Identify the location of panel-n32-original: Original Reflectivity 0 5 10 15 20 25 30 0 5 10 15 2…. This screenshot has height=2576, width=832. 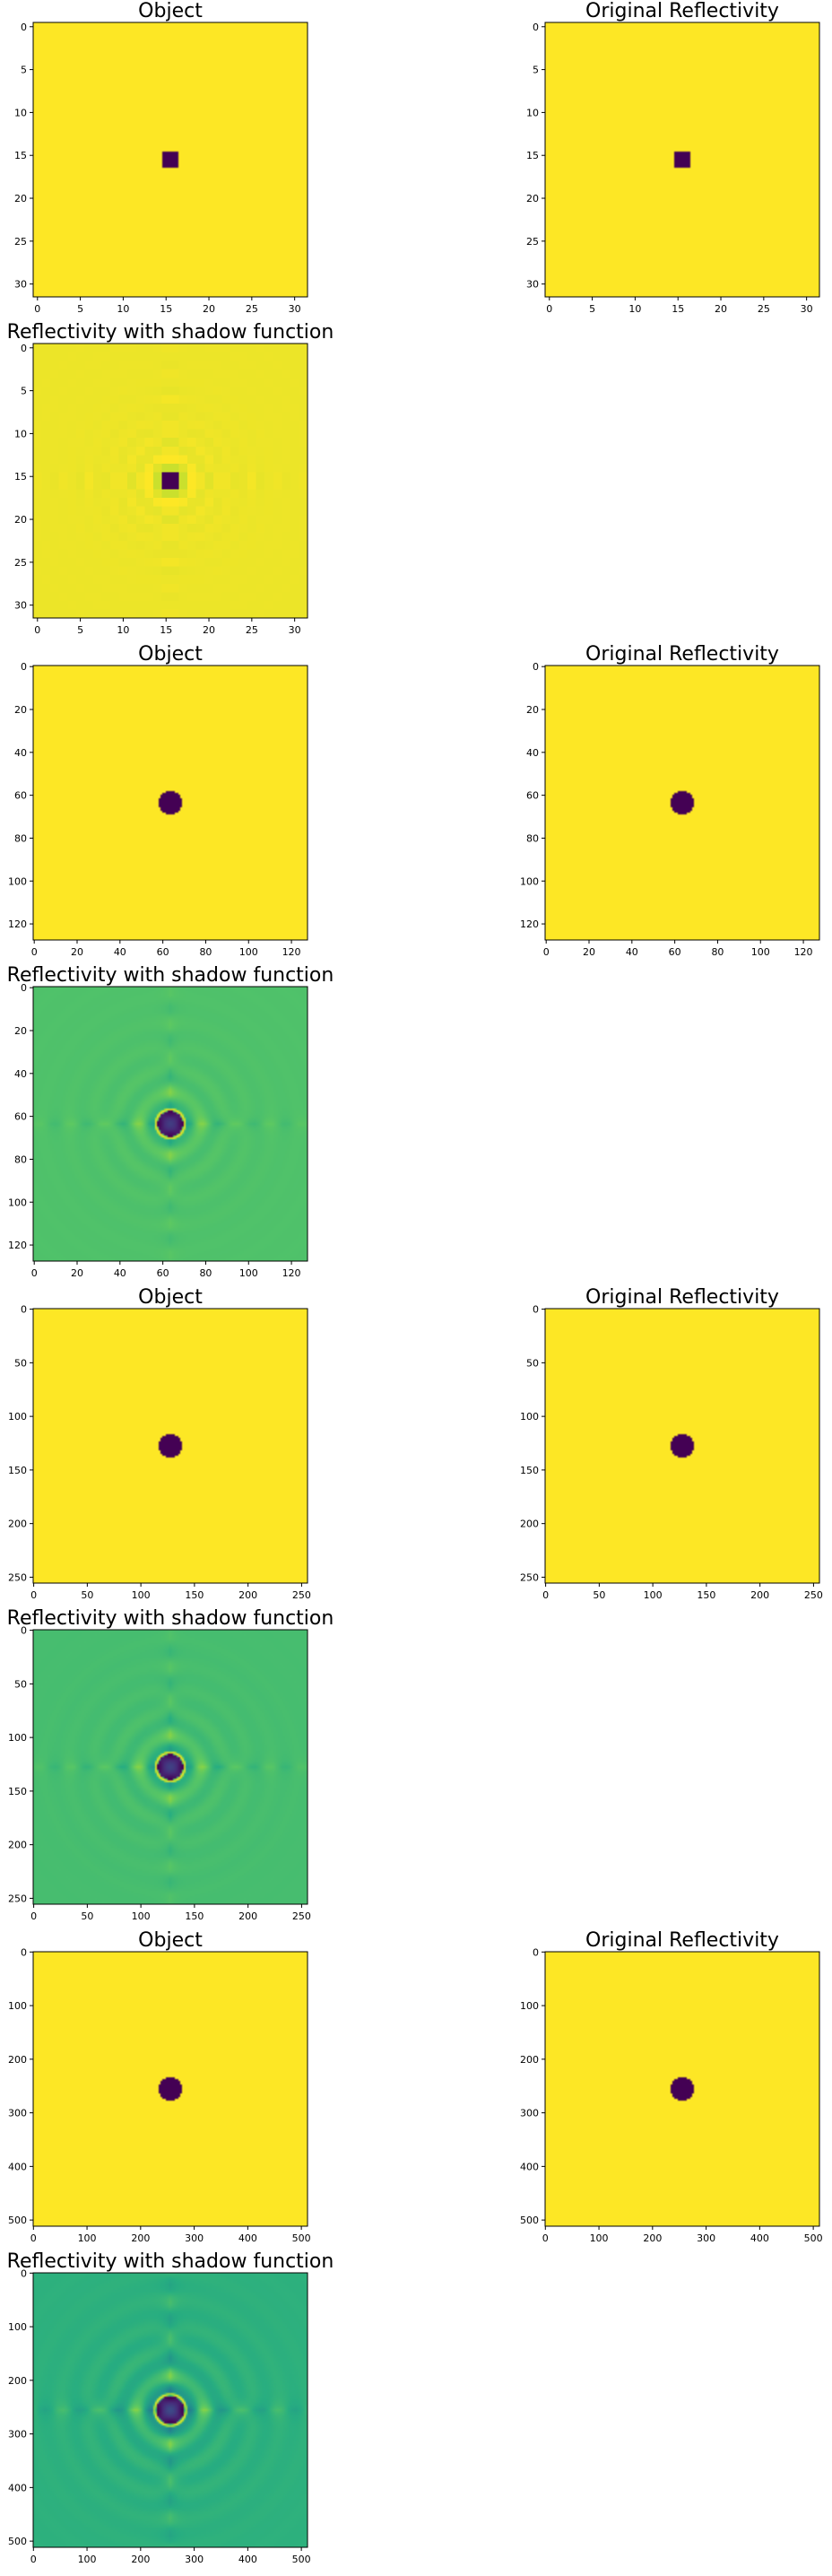
(673, 157).